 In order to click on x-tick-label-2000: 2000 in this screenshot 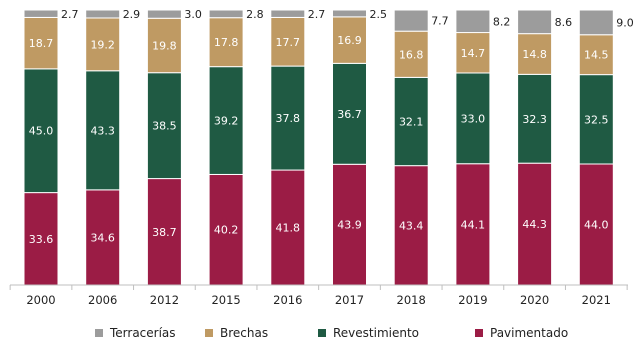, I will do `click(40, 300)`.